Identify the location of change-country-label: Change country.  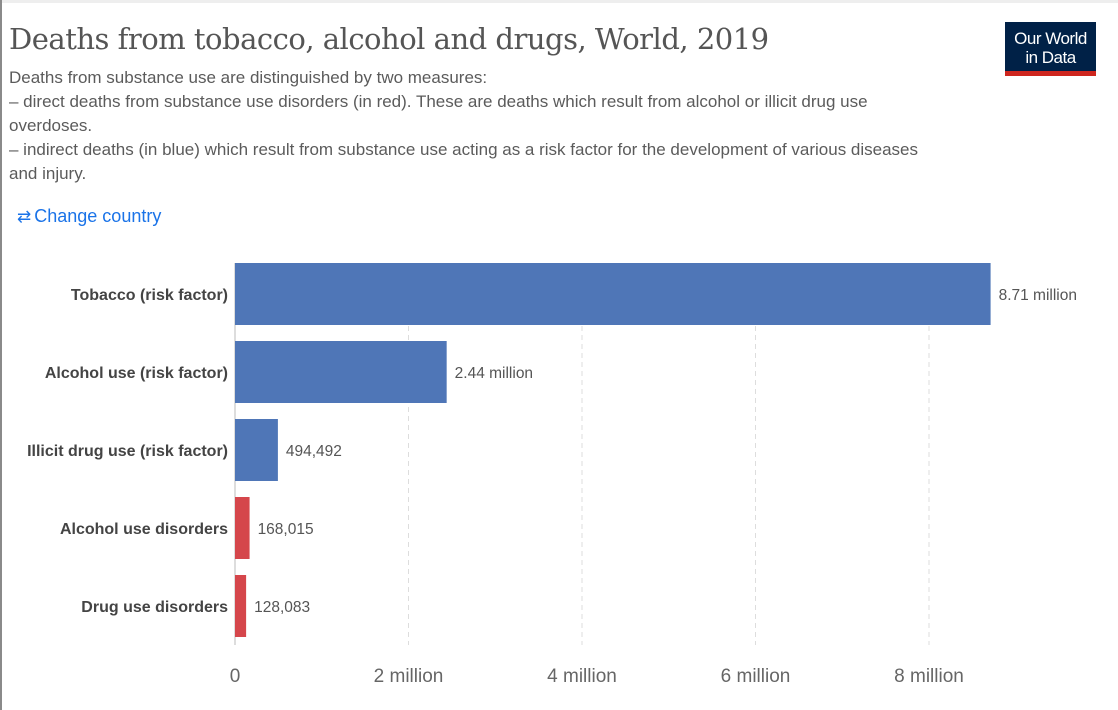
(98, 216).